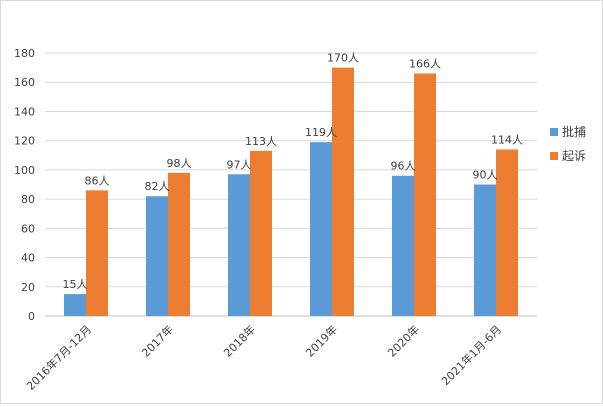 The height and width of the screenshot is (407, 603). What do you see at coordinates (157, 340) in the screenshot?
I see `x-category-label: 2017年` at bounding box center [157, 340].